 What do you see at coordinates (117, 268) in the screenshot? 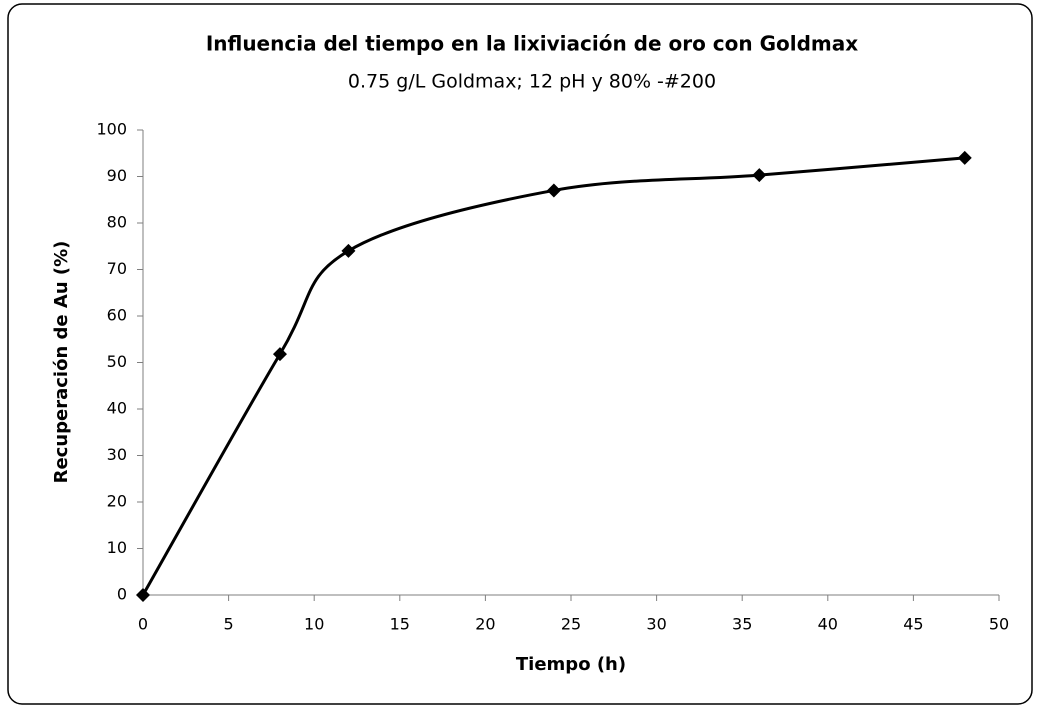
I see `y-tick-label: 70` at bounding box center [117, 268].